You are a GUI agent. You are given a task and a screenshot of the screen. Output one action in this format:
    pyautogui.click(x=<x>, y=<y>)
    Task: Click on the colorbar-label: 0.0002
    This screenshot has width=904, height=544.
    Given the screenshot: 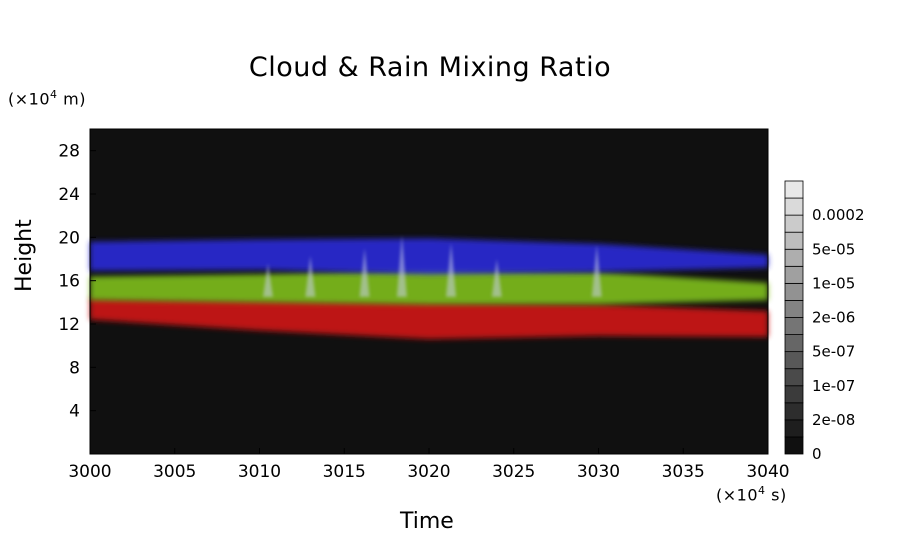 What is the action you would take?
    pyautogui.click(x=838, y=215)
    